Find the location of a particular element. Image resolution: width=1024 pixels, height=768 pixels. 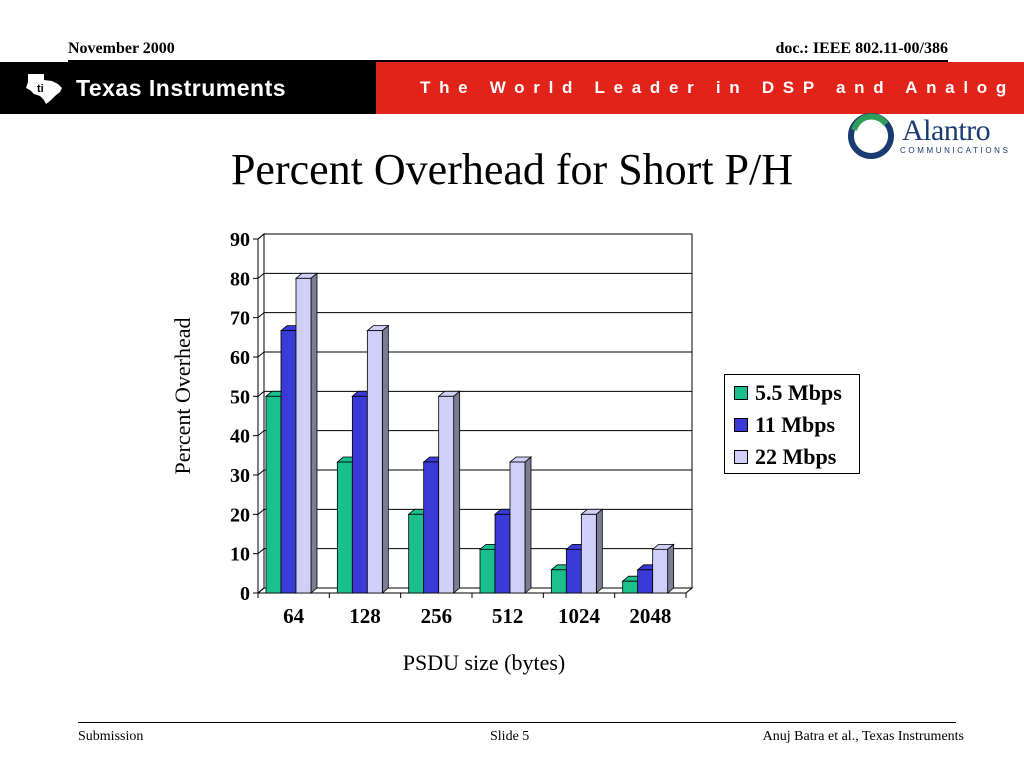

y-axis-title: Percent Overhead is located at coordinates (182, 396).